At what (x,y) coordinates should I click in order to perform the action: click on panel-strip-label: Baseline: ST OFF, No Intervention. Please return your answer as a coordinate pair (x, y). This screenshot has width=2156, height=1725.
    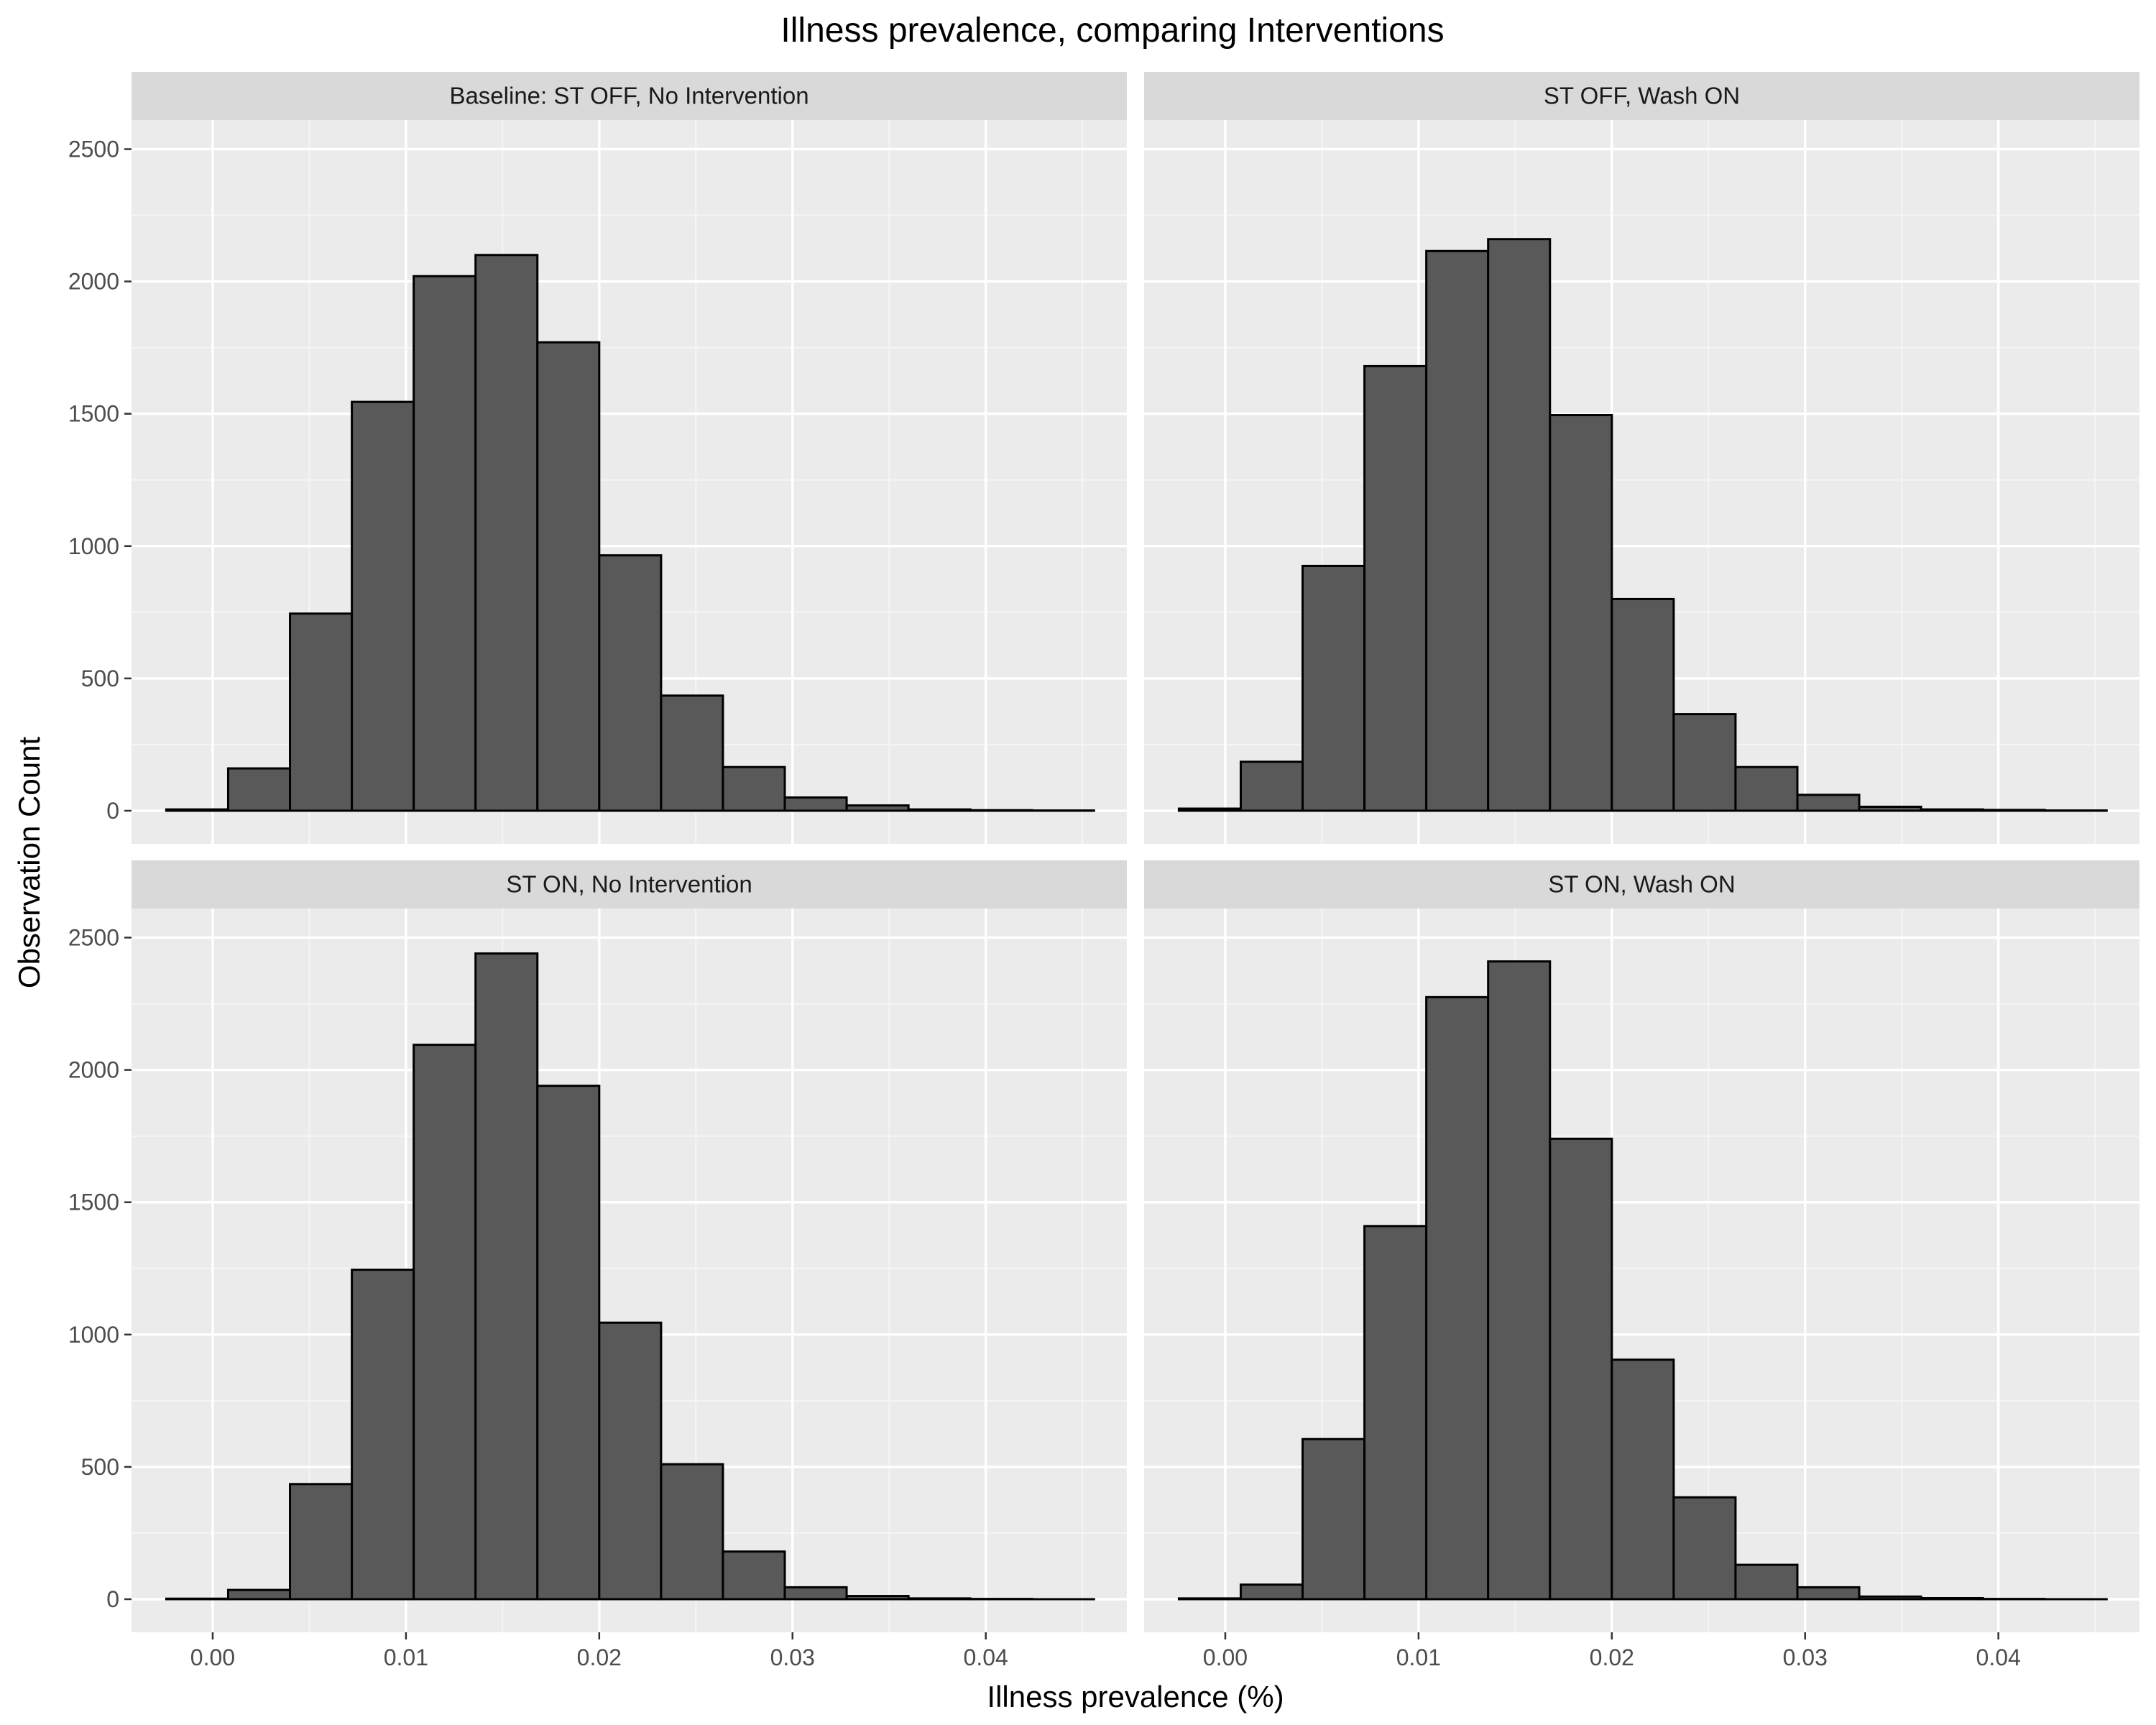
    Looking at the image, I should click on (628, 96).